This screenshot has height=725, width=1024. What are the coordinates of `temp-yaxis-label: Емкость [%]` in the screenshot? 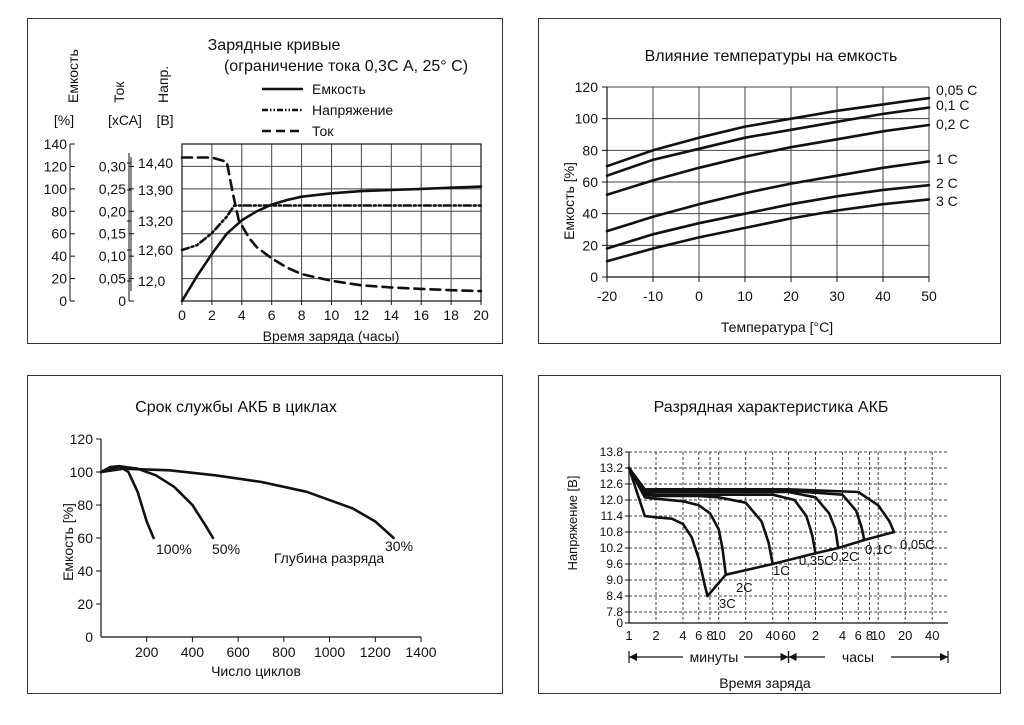 It's located at (569, 201).